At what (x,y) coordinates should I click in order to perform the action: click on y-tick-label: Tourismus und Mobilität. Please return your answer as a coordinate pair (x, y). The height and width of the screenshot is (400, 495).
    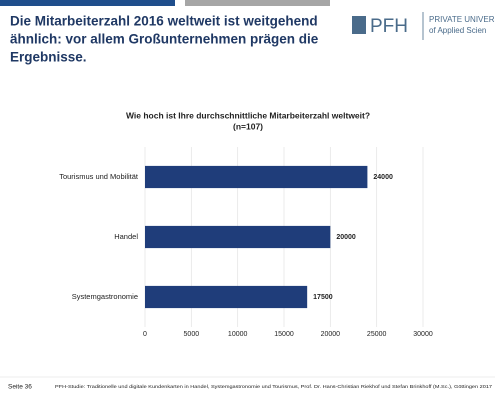
    Looking at the image, I should click on (99, 176).